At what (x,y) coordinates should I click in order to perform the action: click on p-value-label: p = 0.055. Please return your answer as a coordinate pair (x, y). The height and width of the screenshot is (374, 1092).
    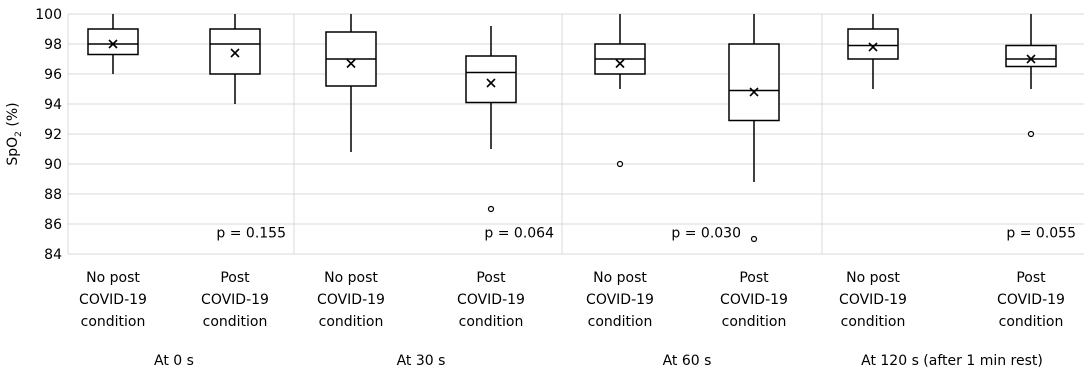
    Looking at the image, I should click on (1041, 234).